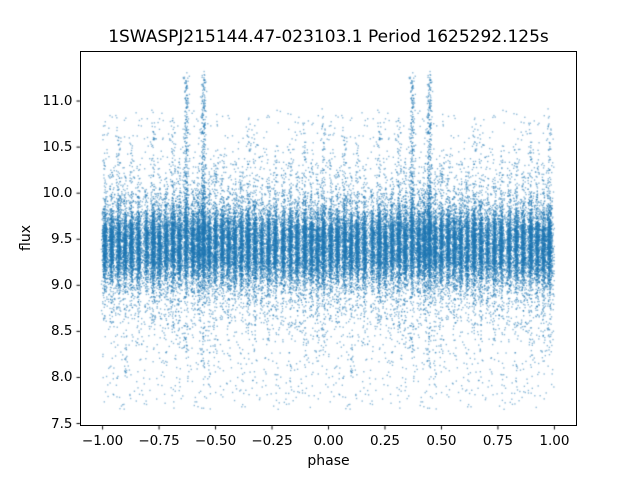  What do you see at coordinates (159, 441) in the screenshot?
I see `x-tick-label: −0.75` at bounding box center [159, 441].